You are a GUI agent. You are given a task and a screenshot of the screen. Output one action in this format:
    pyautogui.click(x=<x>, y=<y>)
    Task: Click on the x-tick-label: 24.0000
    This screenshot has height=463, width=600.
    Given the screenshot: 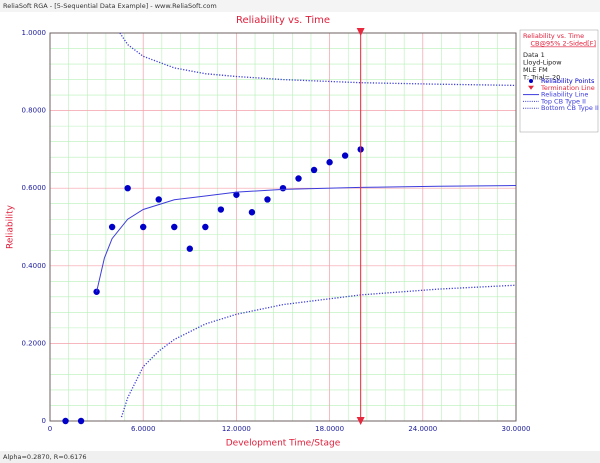 What is the action you would take?
    pyautogui.click(x=422, y=429)
    